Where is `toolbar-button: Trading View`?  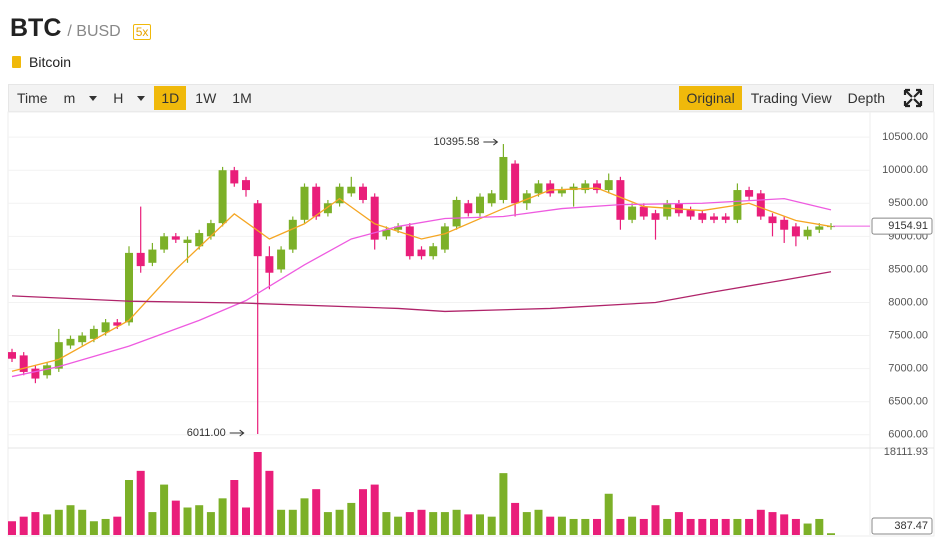 toolbar-button: Trading View is located at coordinates (791, 98).